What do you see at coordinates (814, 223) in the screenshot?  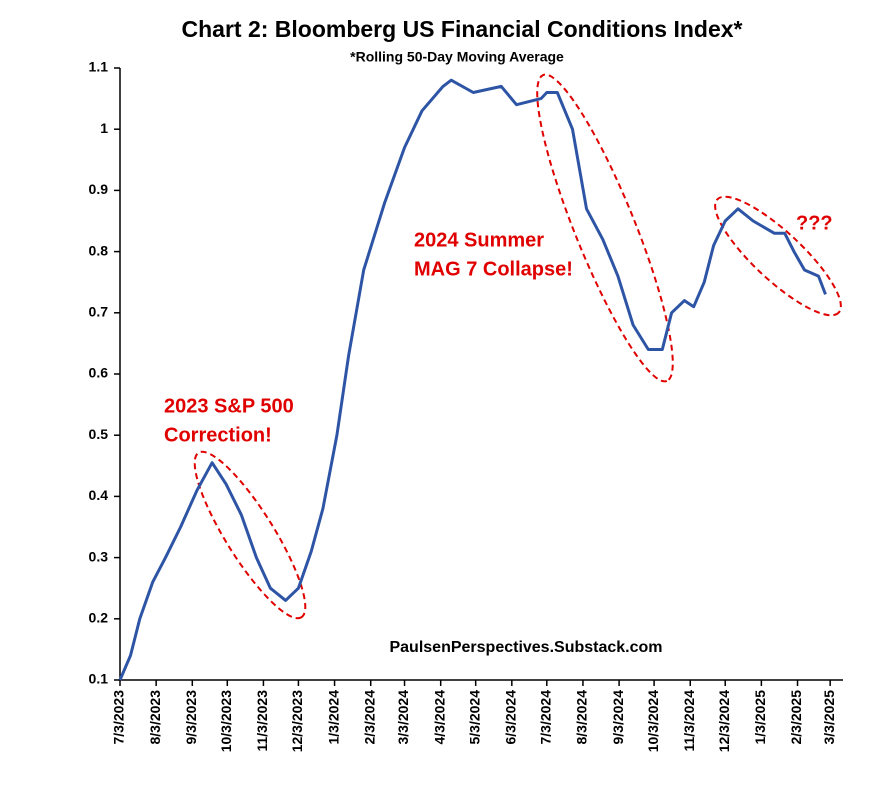 I see `annotation: ???` at bounding box center [814, 223].